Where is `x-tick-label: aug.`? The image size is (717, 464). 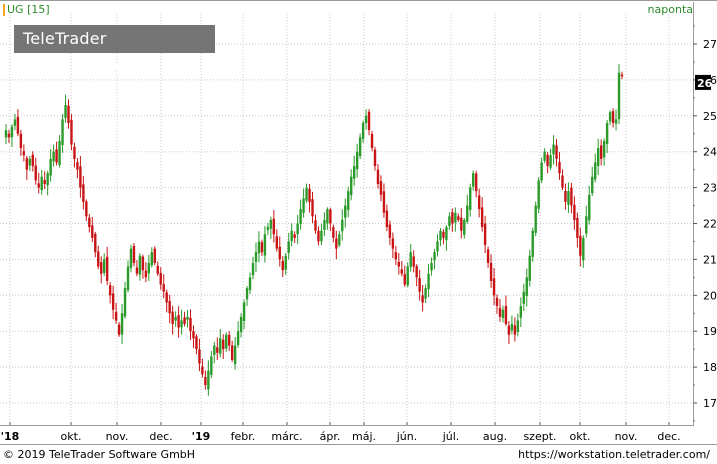
x-tick-label: aug. is located at coordinates (495, 436).